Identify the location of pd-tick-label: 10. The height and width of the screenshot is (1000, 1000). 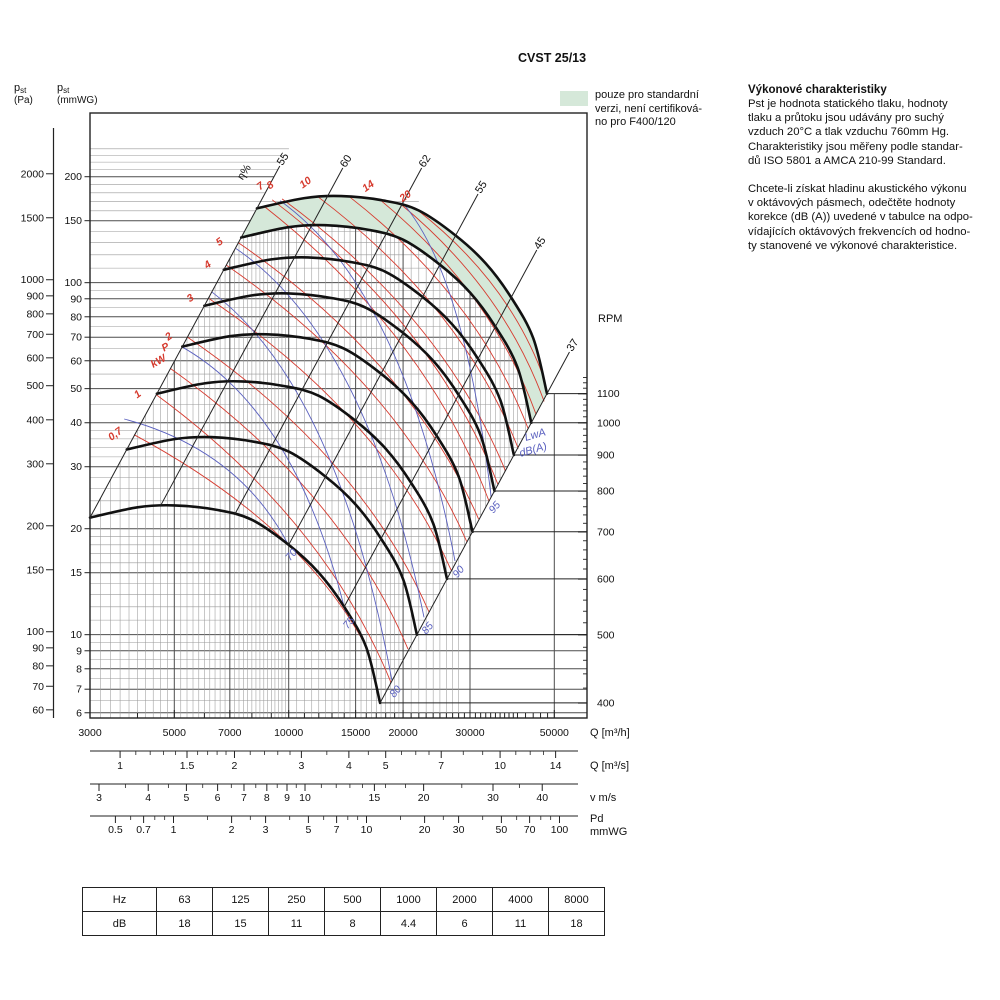
(367, 830).